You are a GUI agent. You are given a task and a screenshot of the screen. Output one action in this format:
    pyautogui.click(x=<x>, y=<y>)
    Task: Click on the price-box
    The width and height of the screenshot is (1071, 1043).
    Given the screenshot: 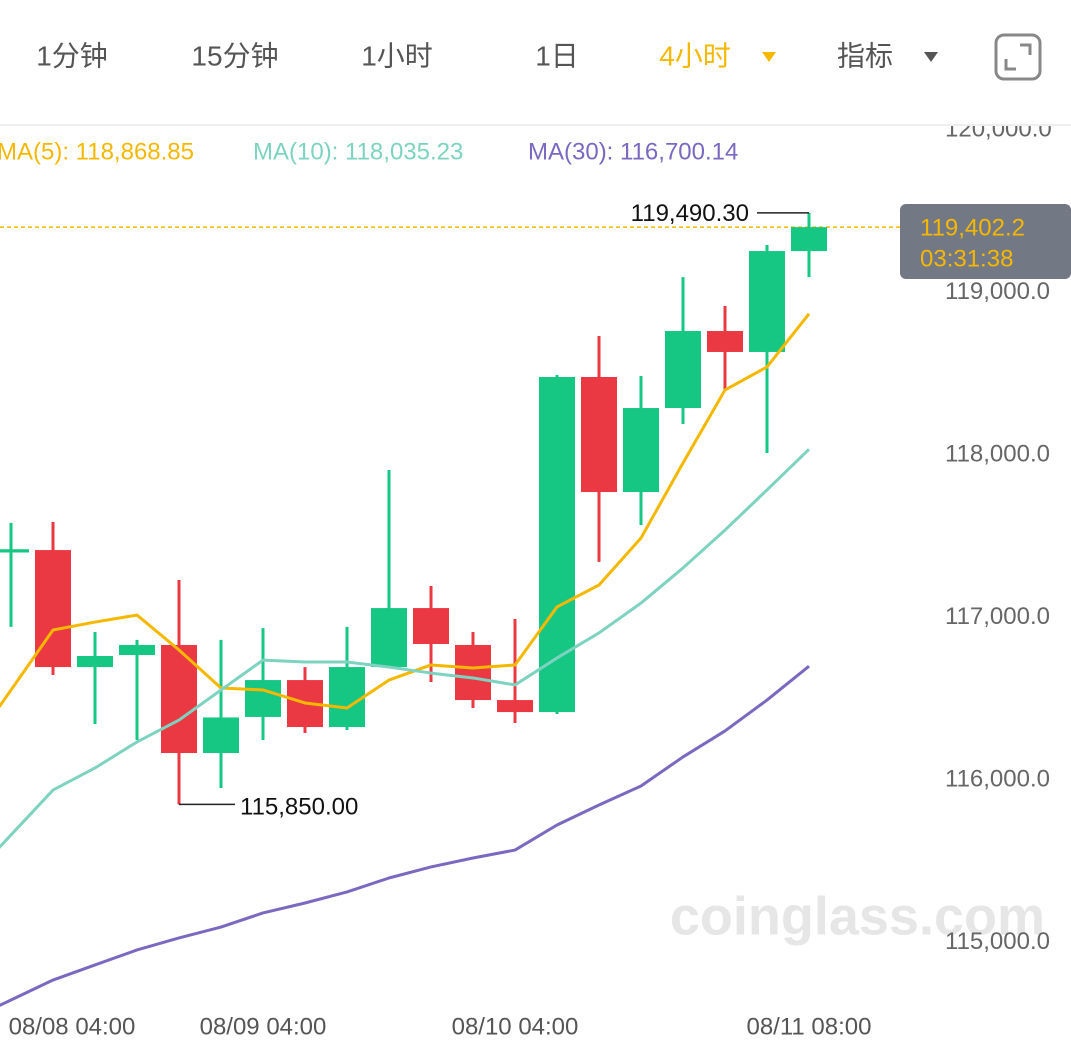 What is the action you would take?
    pyautogui.click(x=985, y=241)
    